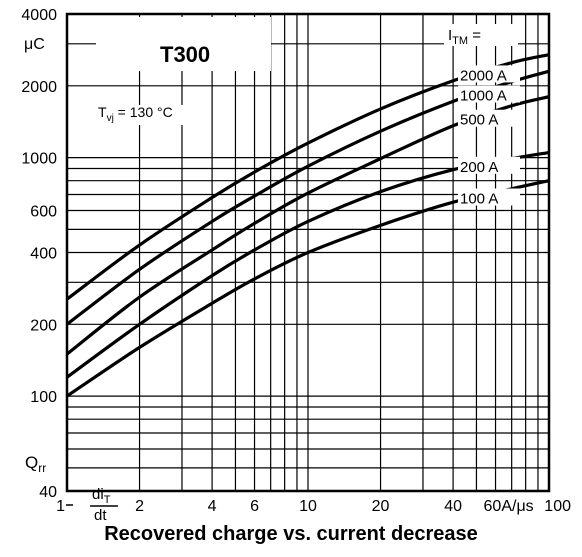 The height and width of the screenshot is (557, 582). What do you see at coordinates (489, 136) in the screenshot?
I see `series-labels: 2000 A 1000 A 500 A 200 A 100 A` at bounding box center [489, 136].